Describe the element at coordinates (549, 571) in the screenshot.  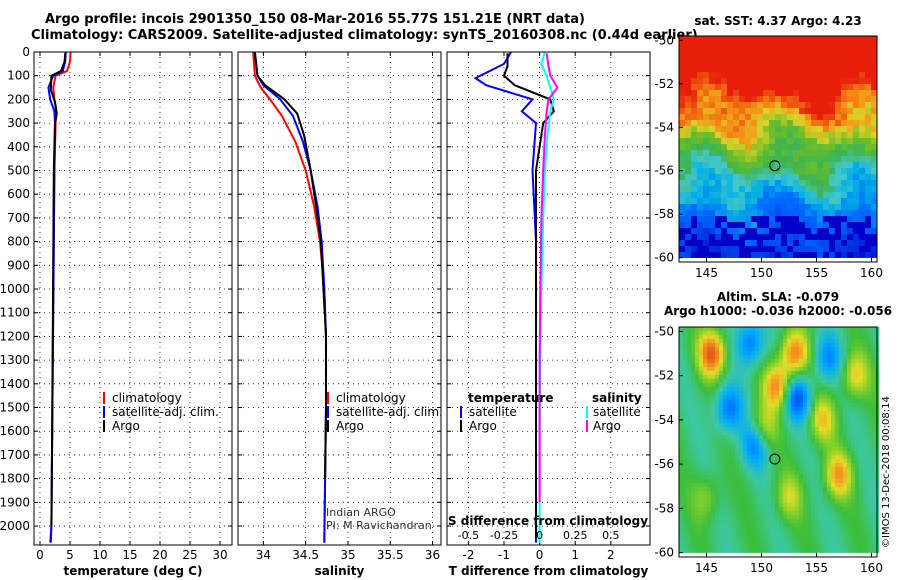
I see `difference-xlabel: T difference from climatology` at that location.